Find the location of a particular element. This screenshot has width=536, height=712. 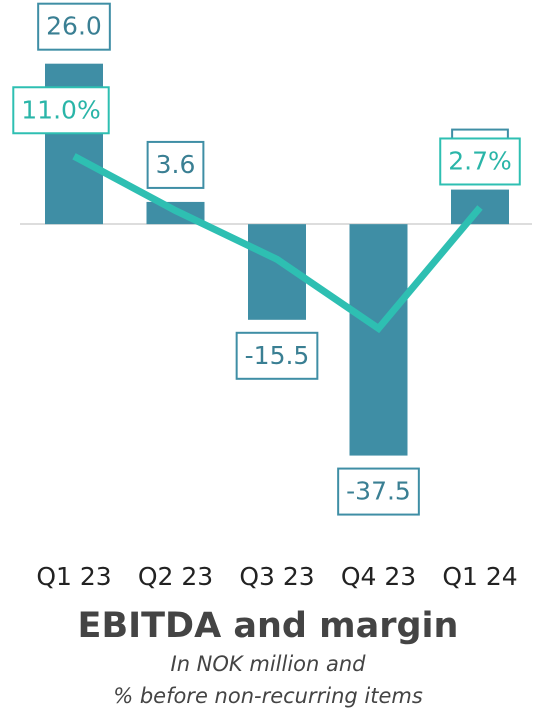

value-label: -37.5 is located at coordinates (378, 491).